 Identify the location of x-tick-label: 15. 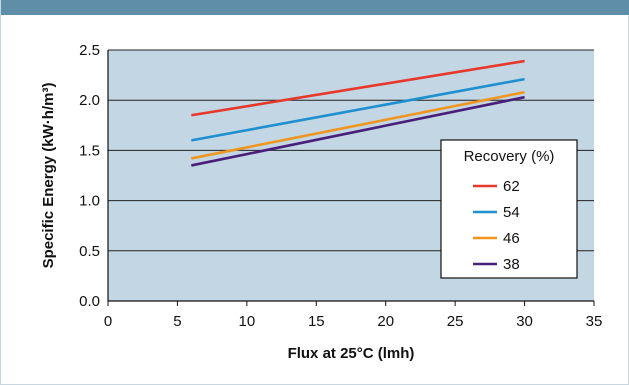
(316, 321).